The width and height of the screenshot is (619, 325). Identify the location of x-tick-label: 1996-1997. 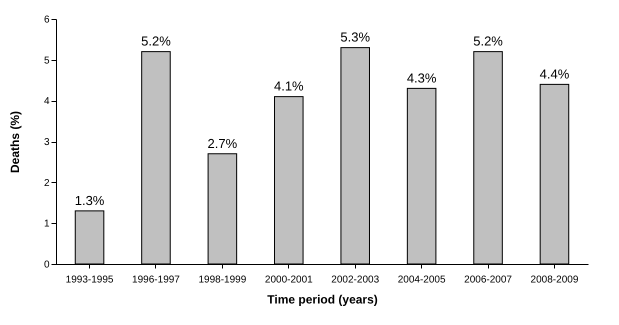
(156, 280).